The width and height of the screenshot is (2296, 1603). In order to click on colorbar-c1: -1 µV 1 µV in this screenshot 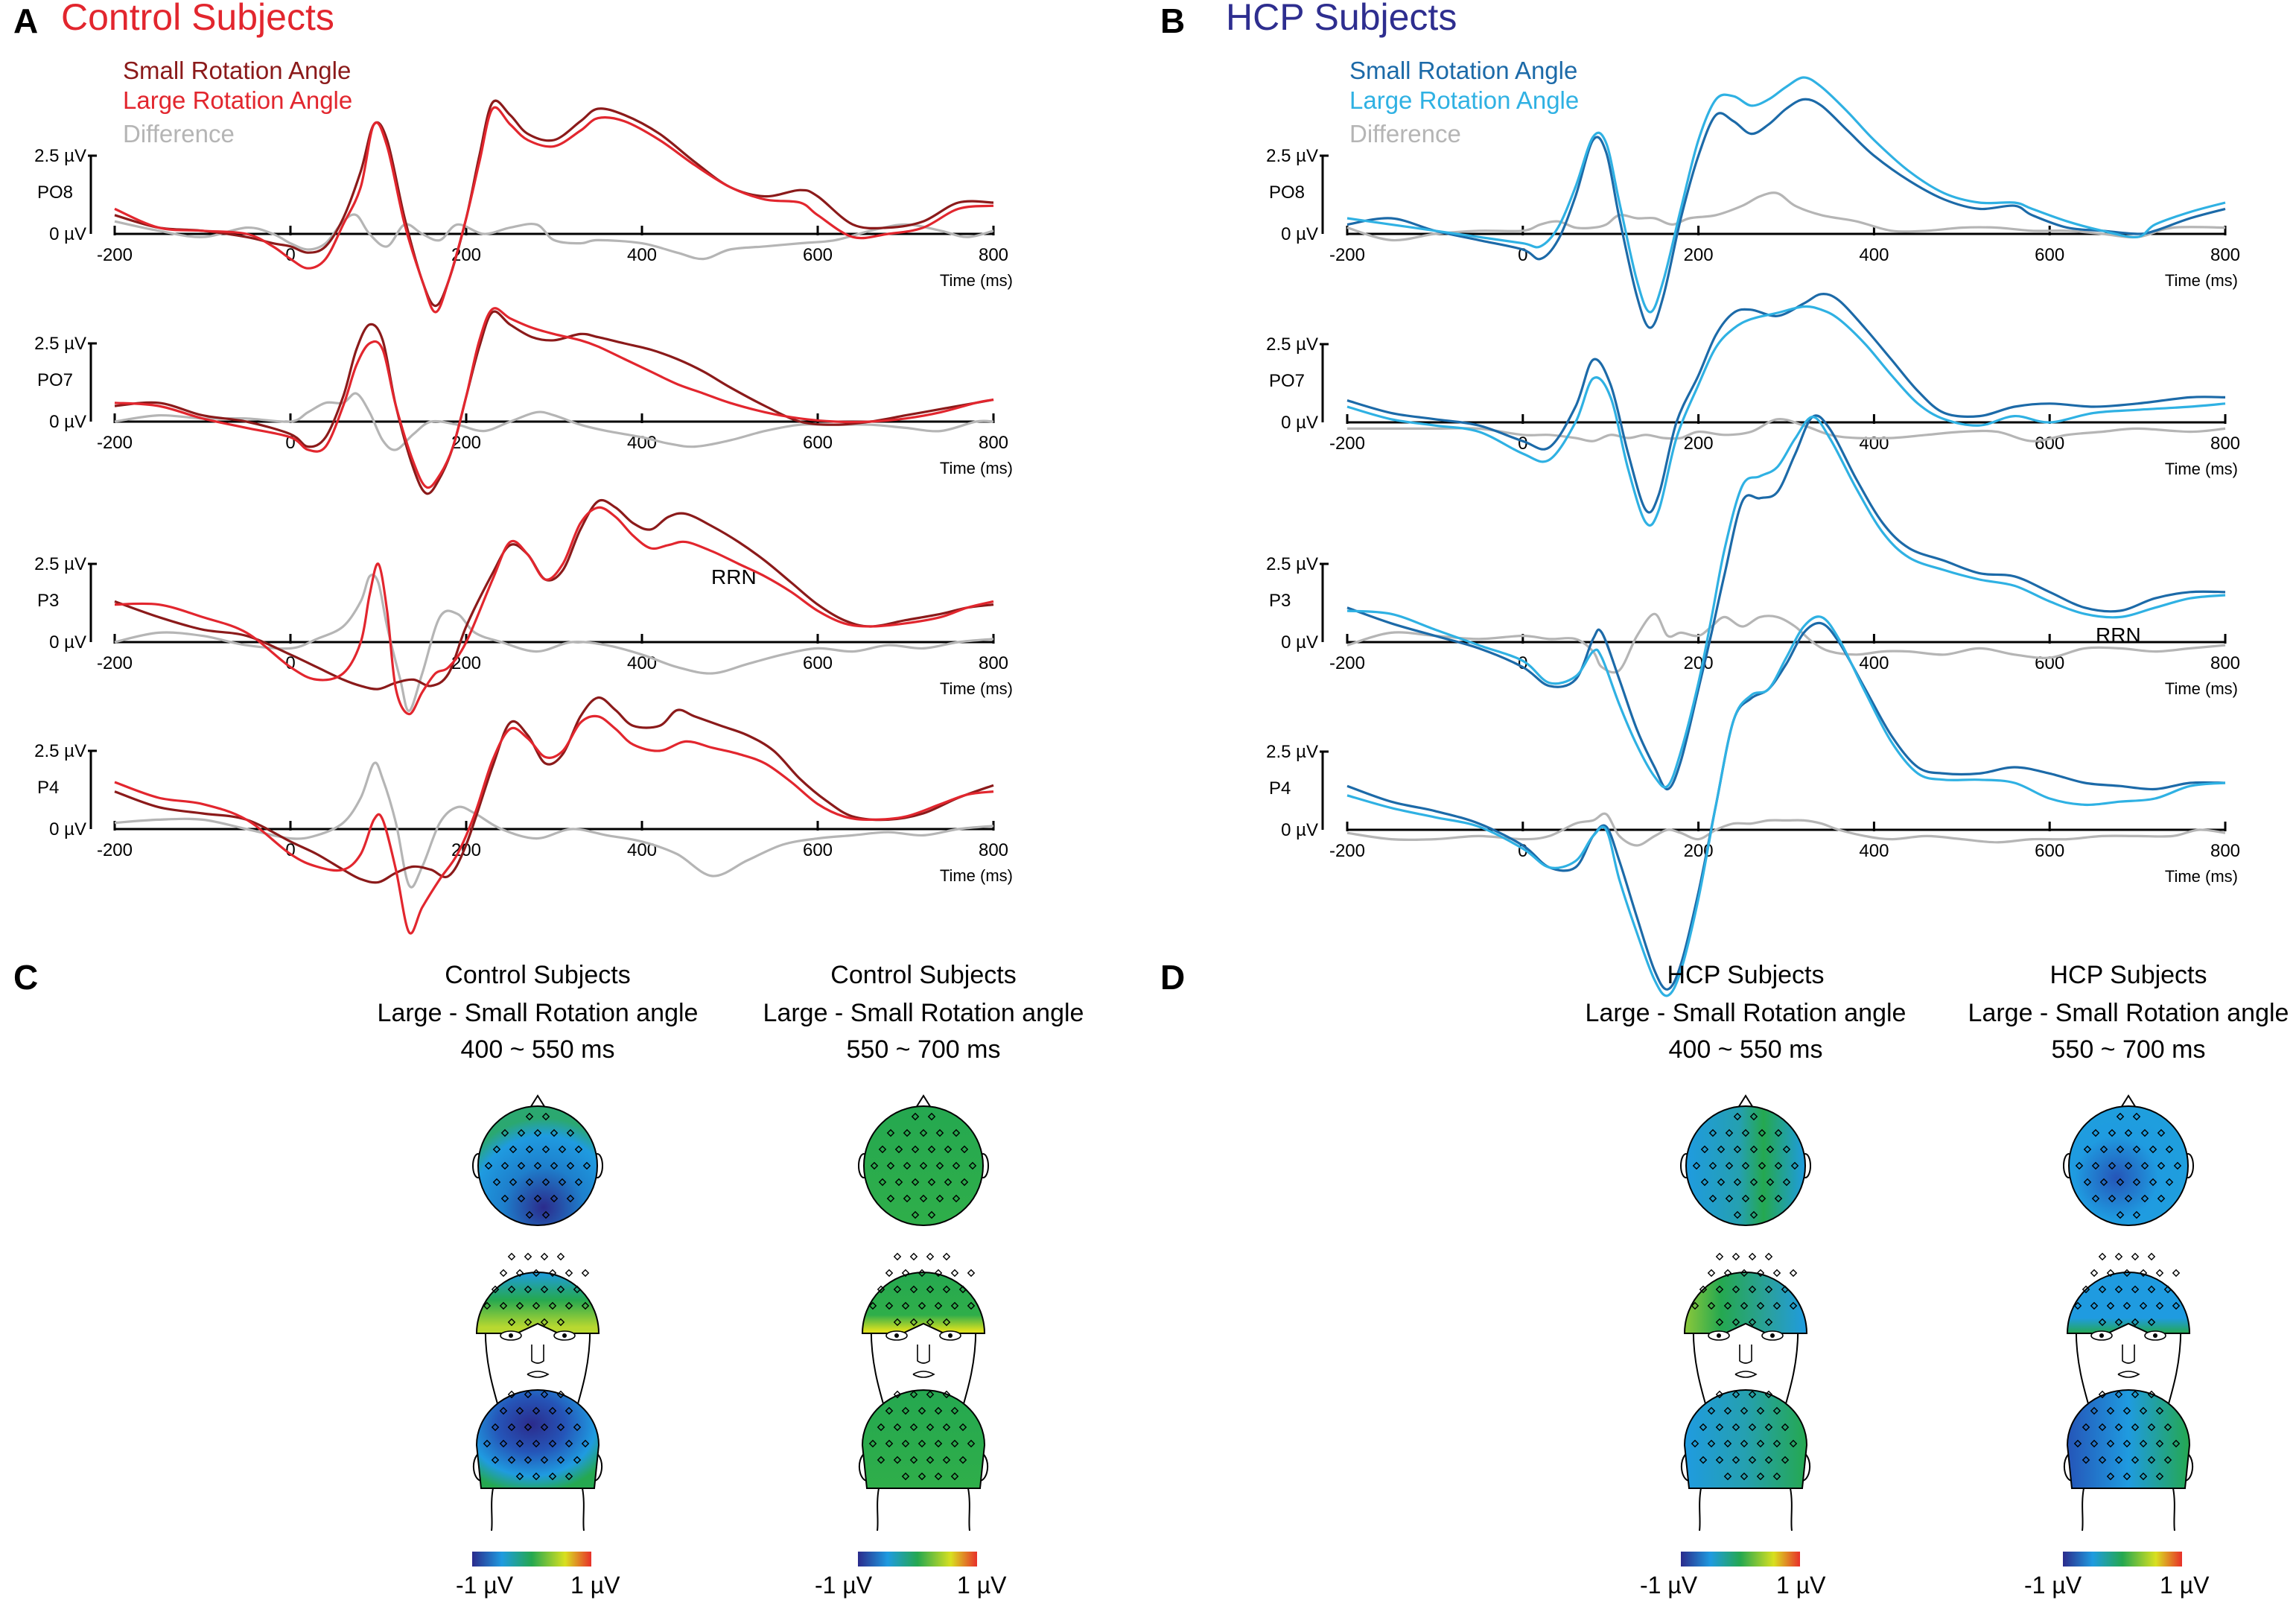, I will do `click(538, 1575)`.